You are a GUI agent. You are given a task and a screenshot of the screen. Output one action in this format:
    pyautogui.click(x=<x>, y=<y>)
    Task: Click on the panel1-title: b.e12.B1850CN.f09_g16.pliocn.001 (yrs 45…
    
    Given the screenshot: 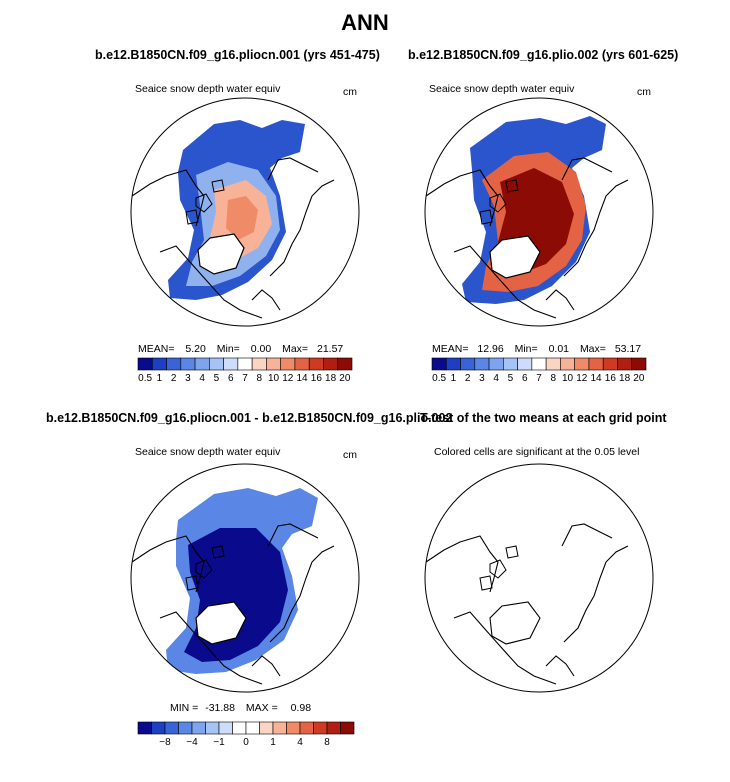 What is the action you would take?
    pyautogui.click(x=237, y=55)
    